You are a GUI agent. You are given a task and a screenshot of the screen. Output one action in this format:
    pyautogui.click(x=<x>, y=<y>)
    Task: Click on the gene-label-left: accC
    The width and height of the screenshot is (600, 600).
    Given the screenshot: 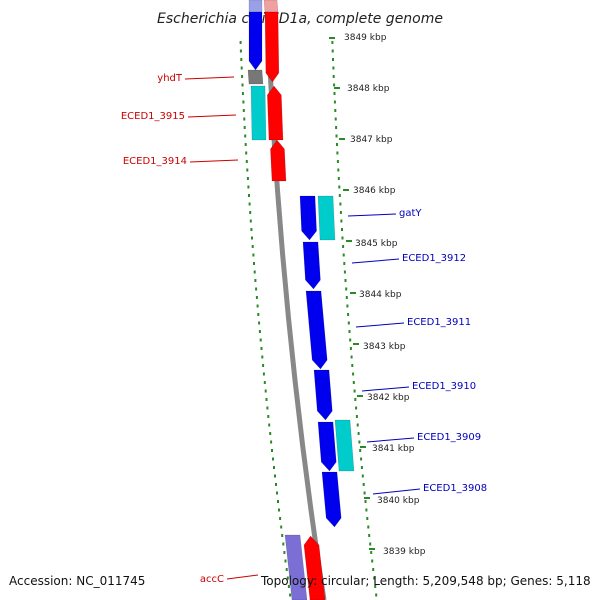 What is the action you would take?
    pyautogui.click(x=212, y=579)
    